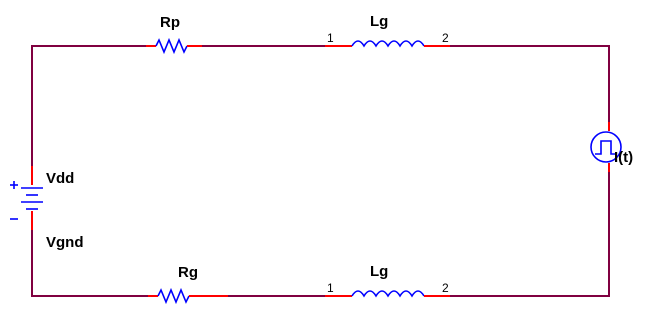 The width and height of the screenshot is (659, 329). I want to click on inductor-lg-bottom: Lg 1 2, so click(387, 280).